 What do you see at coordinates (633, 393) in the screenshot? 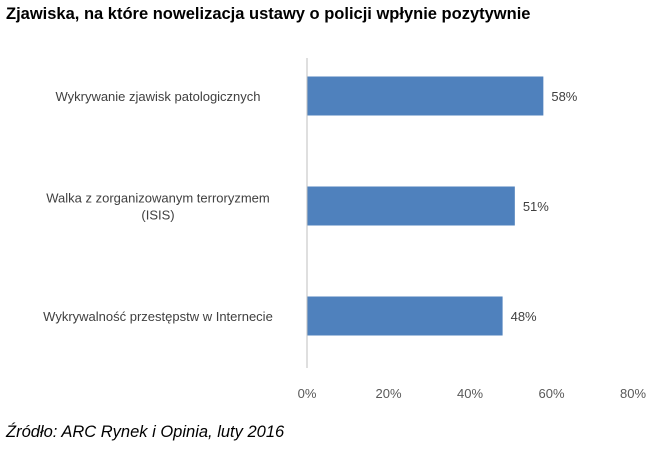
I see `x-tick-label-80-pct: 80%` at bounding box center [633, 393].